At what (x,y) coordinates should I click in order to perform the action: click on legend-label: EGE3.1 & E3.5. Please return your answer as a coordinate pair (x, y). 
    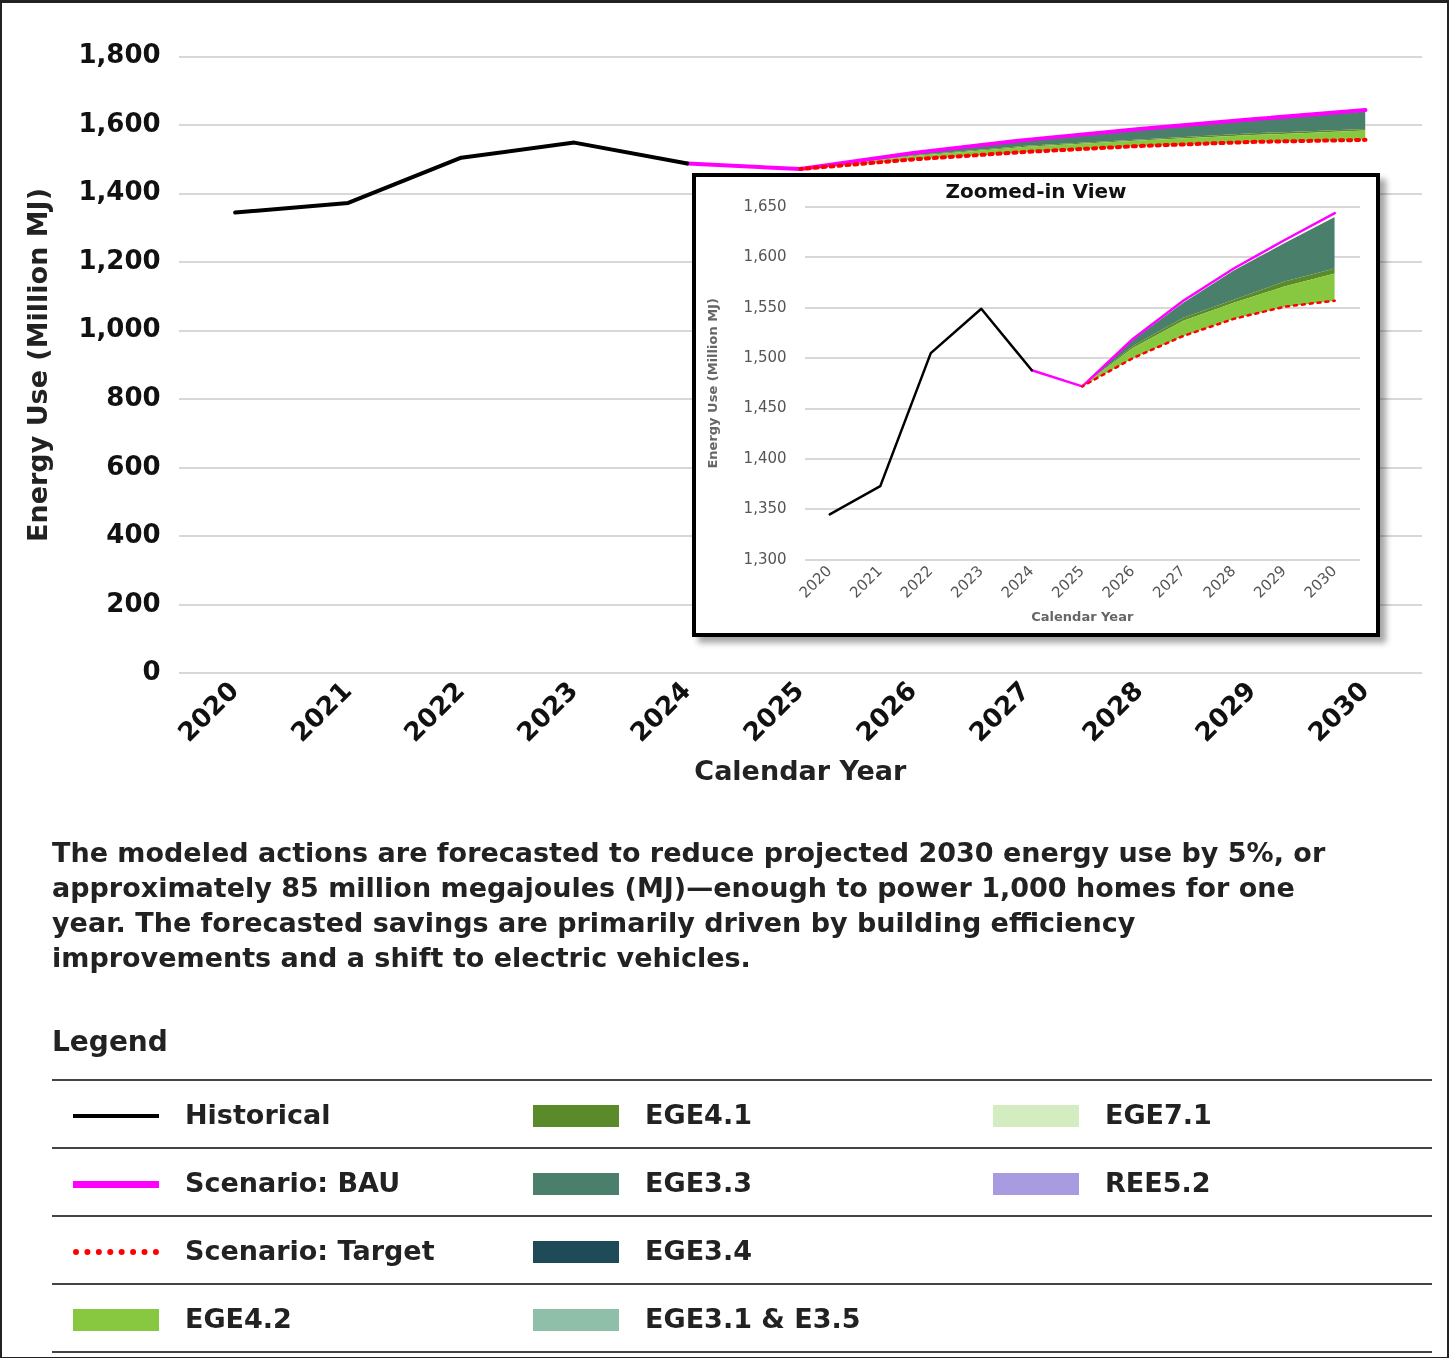
    Looking at the image, I should click on (753, 1318).